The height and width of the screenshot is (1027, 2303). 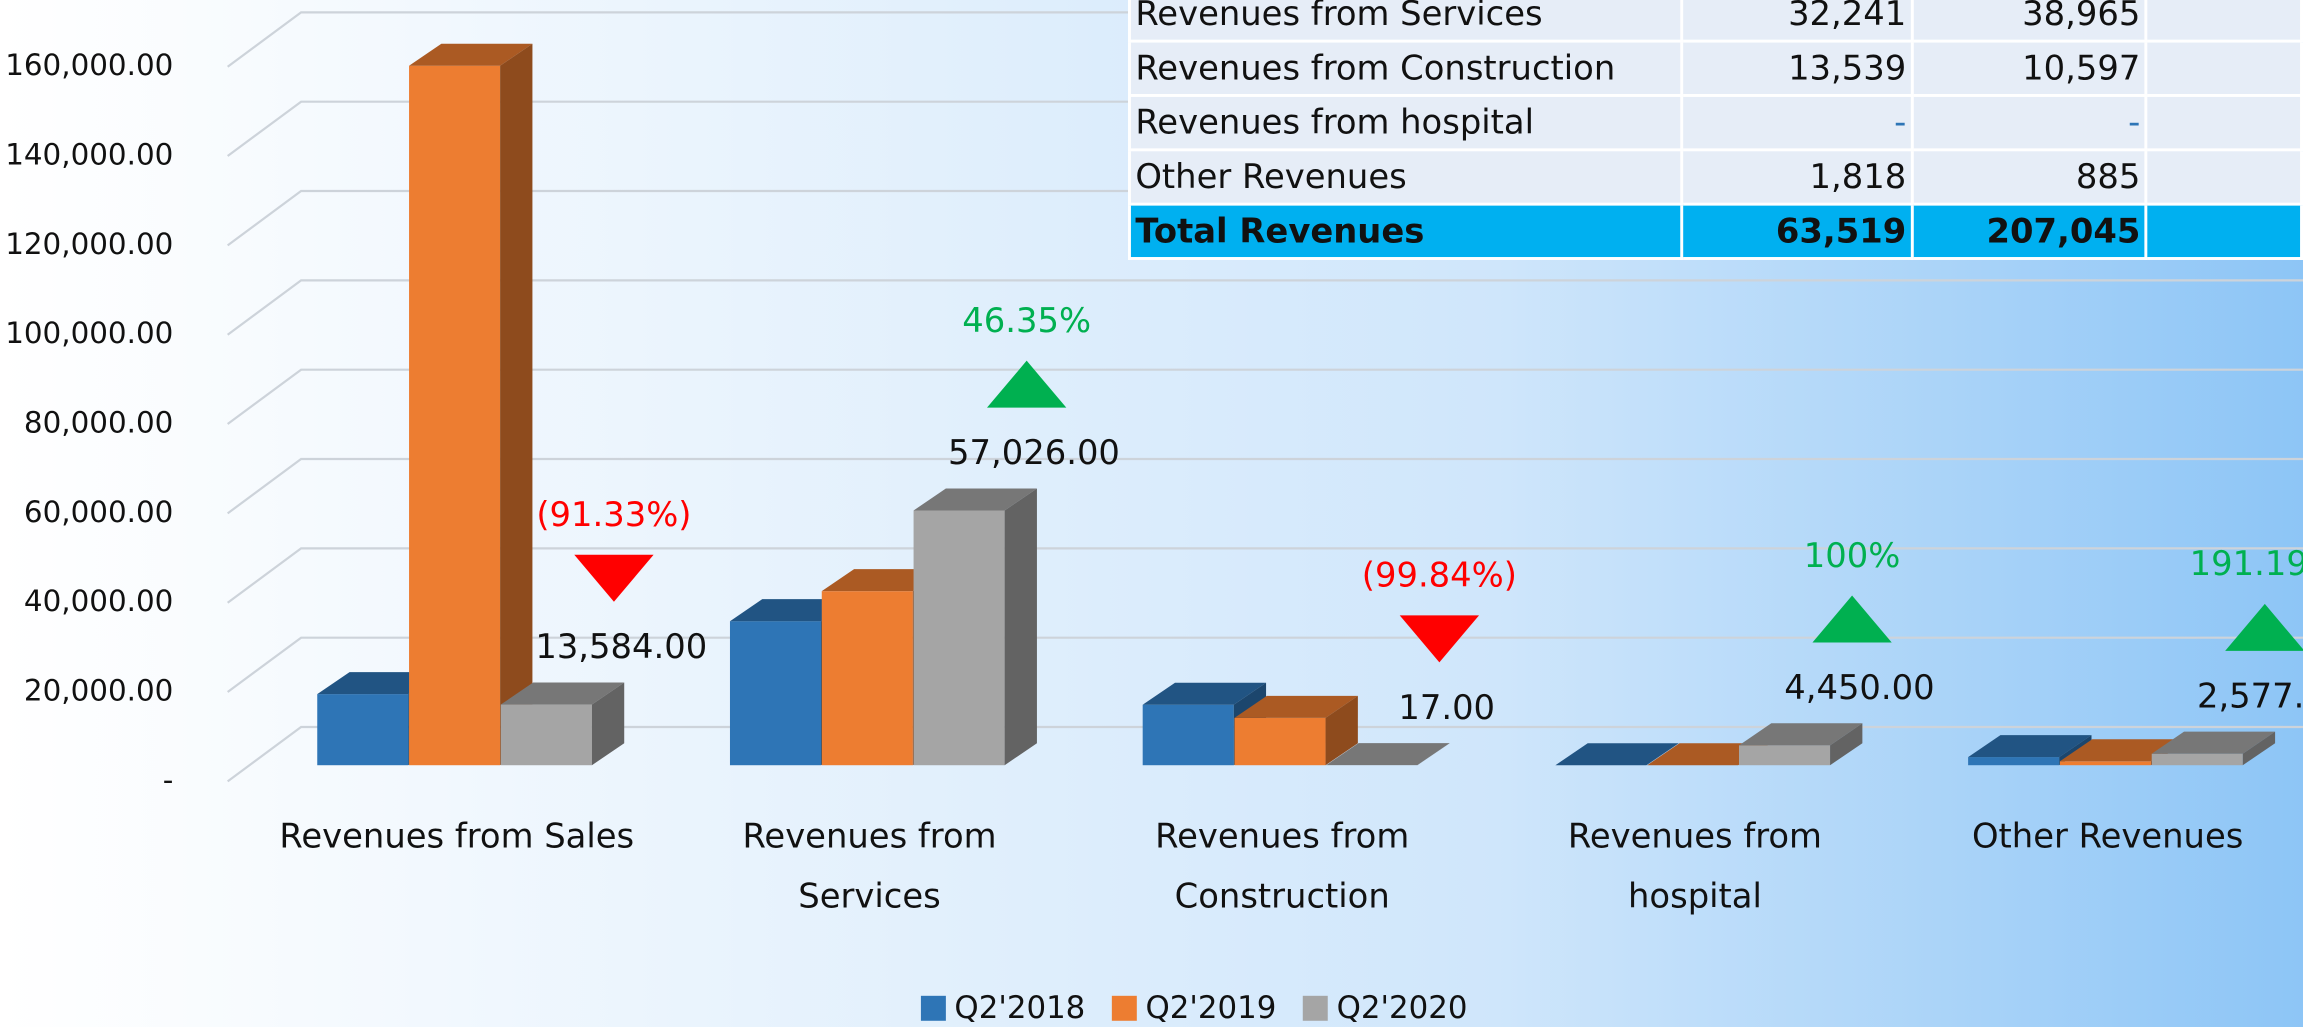 What do you see at coordinates (1402, 1007) in the screenshot?
I see `legend-label: Q2'2020` at bounding box center [1402, 1007].